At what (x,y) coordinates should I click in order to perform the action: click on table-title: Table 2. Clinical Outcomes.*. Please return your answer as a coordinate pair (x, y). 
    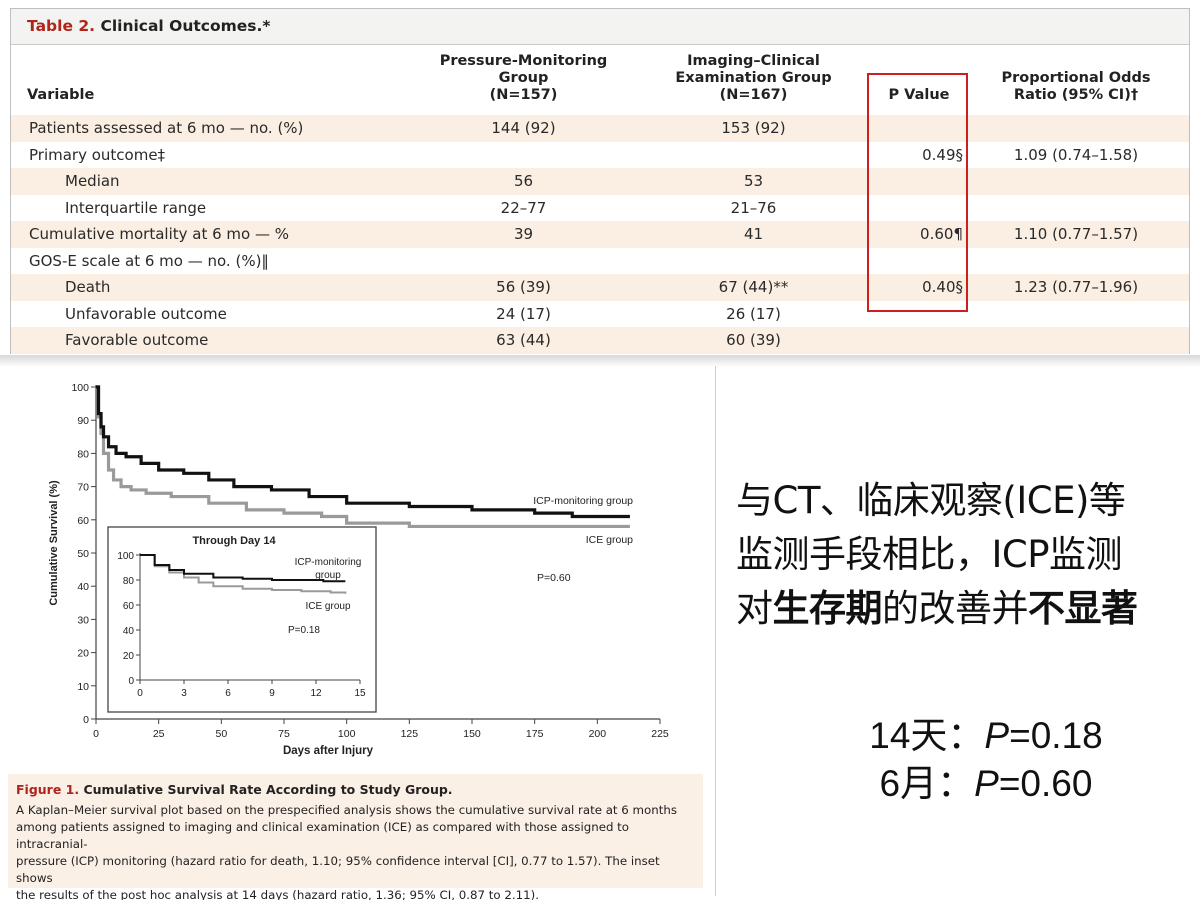
    Looking at the image, I should click on (148, 26).